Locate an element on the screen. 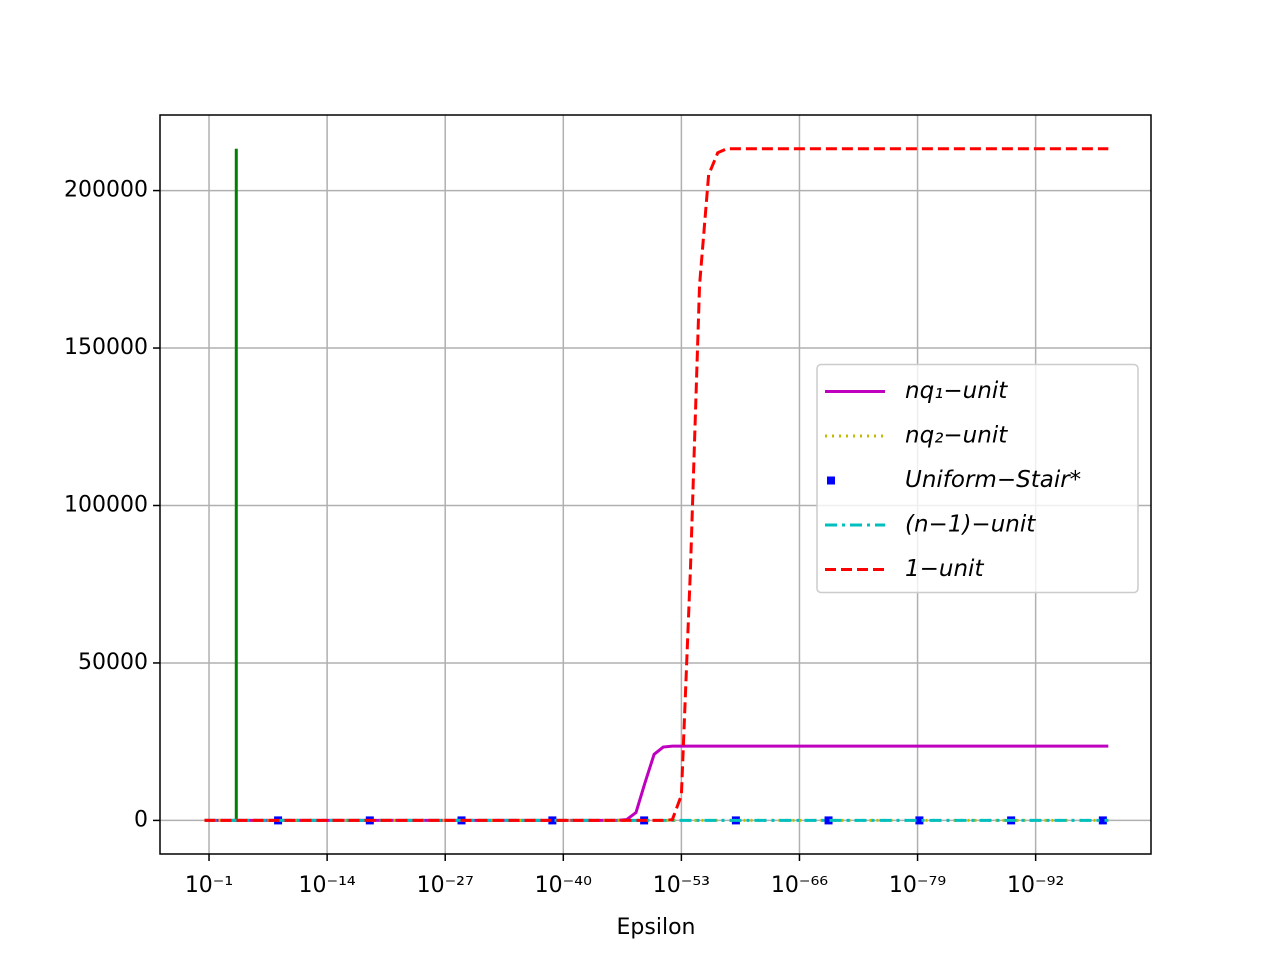 This screenshot has width=1280, height=960. y-tick-label: 50000 is located at coordinates (113, 662).